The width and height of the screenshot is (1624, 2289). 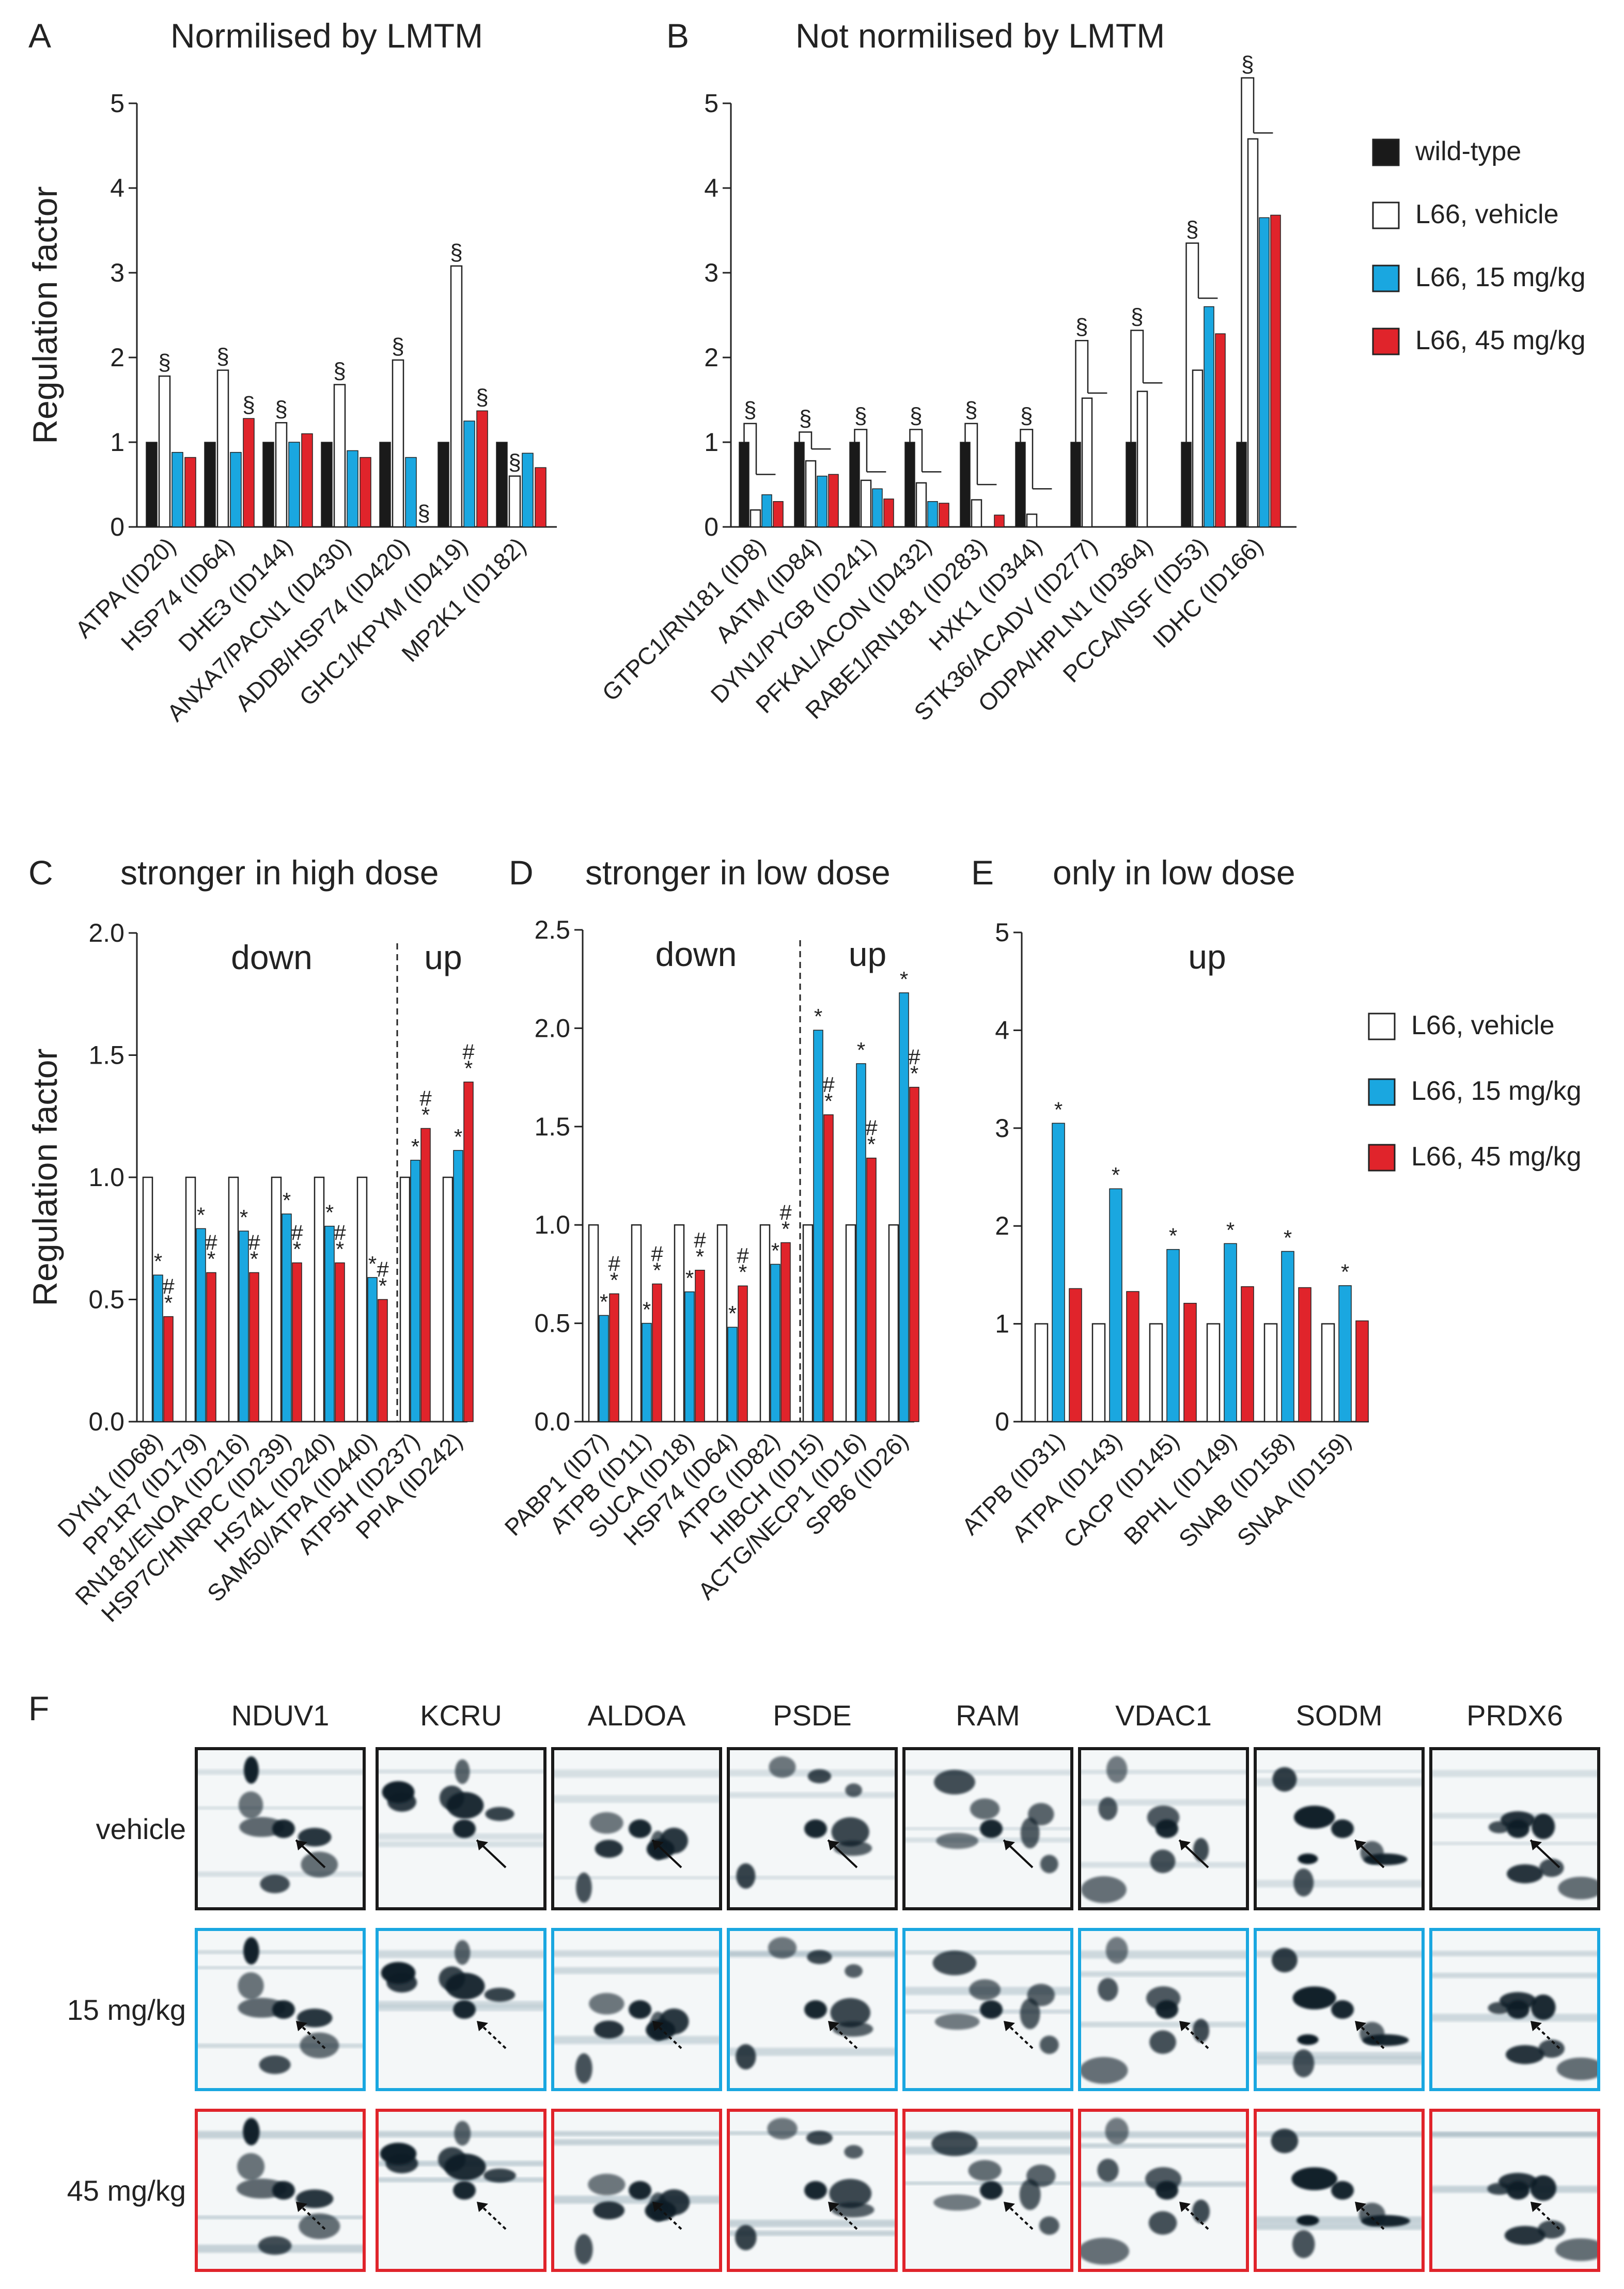 I want to click on panel-letter: E, so click(x=982, y=872).